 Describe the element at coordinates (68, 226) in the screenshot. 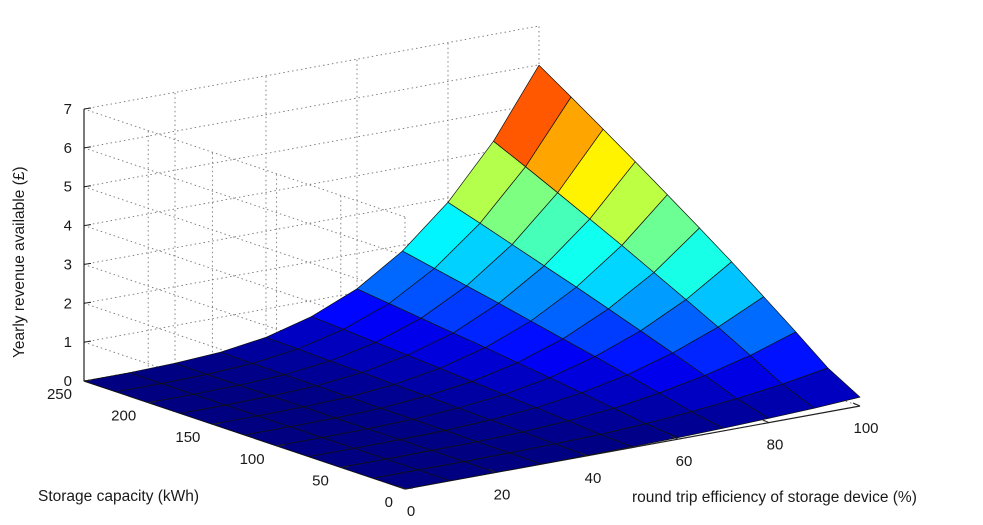

I see `z-tick-label: 4` at that location.